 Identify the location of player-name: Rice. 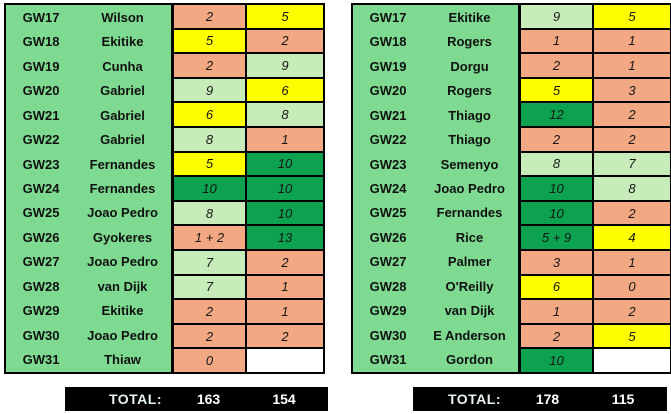
(469, 237).